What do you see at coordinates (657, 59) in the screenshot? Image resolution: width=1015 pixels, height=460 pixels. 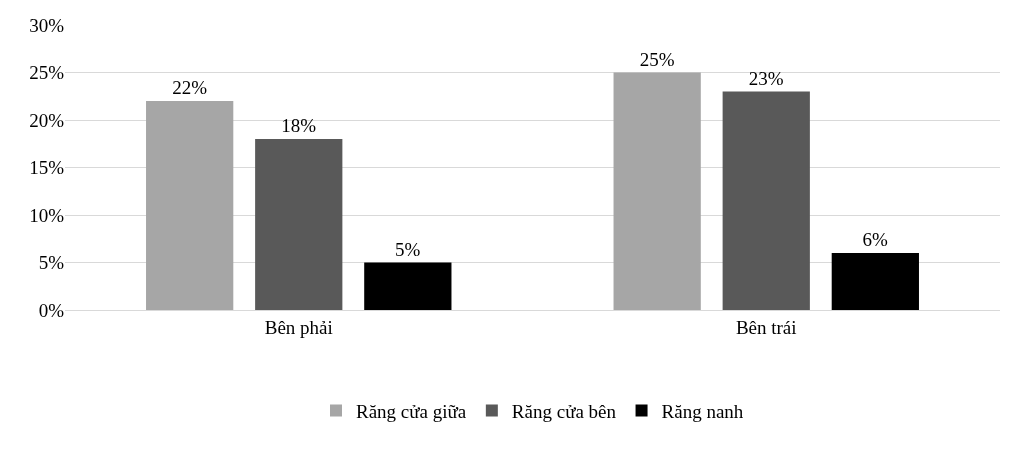 I see `data-label: 25%` at bounding box center [657, 59].